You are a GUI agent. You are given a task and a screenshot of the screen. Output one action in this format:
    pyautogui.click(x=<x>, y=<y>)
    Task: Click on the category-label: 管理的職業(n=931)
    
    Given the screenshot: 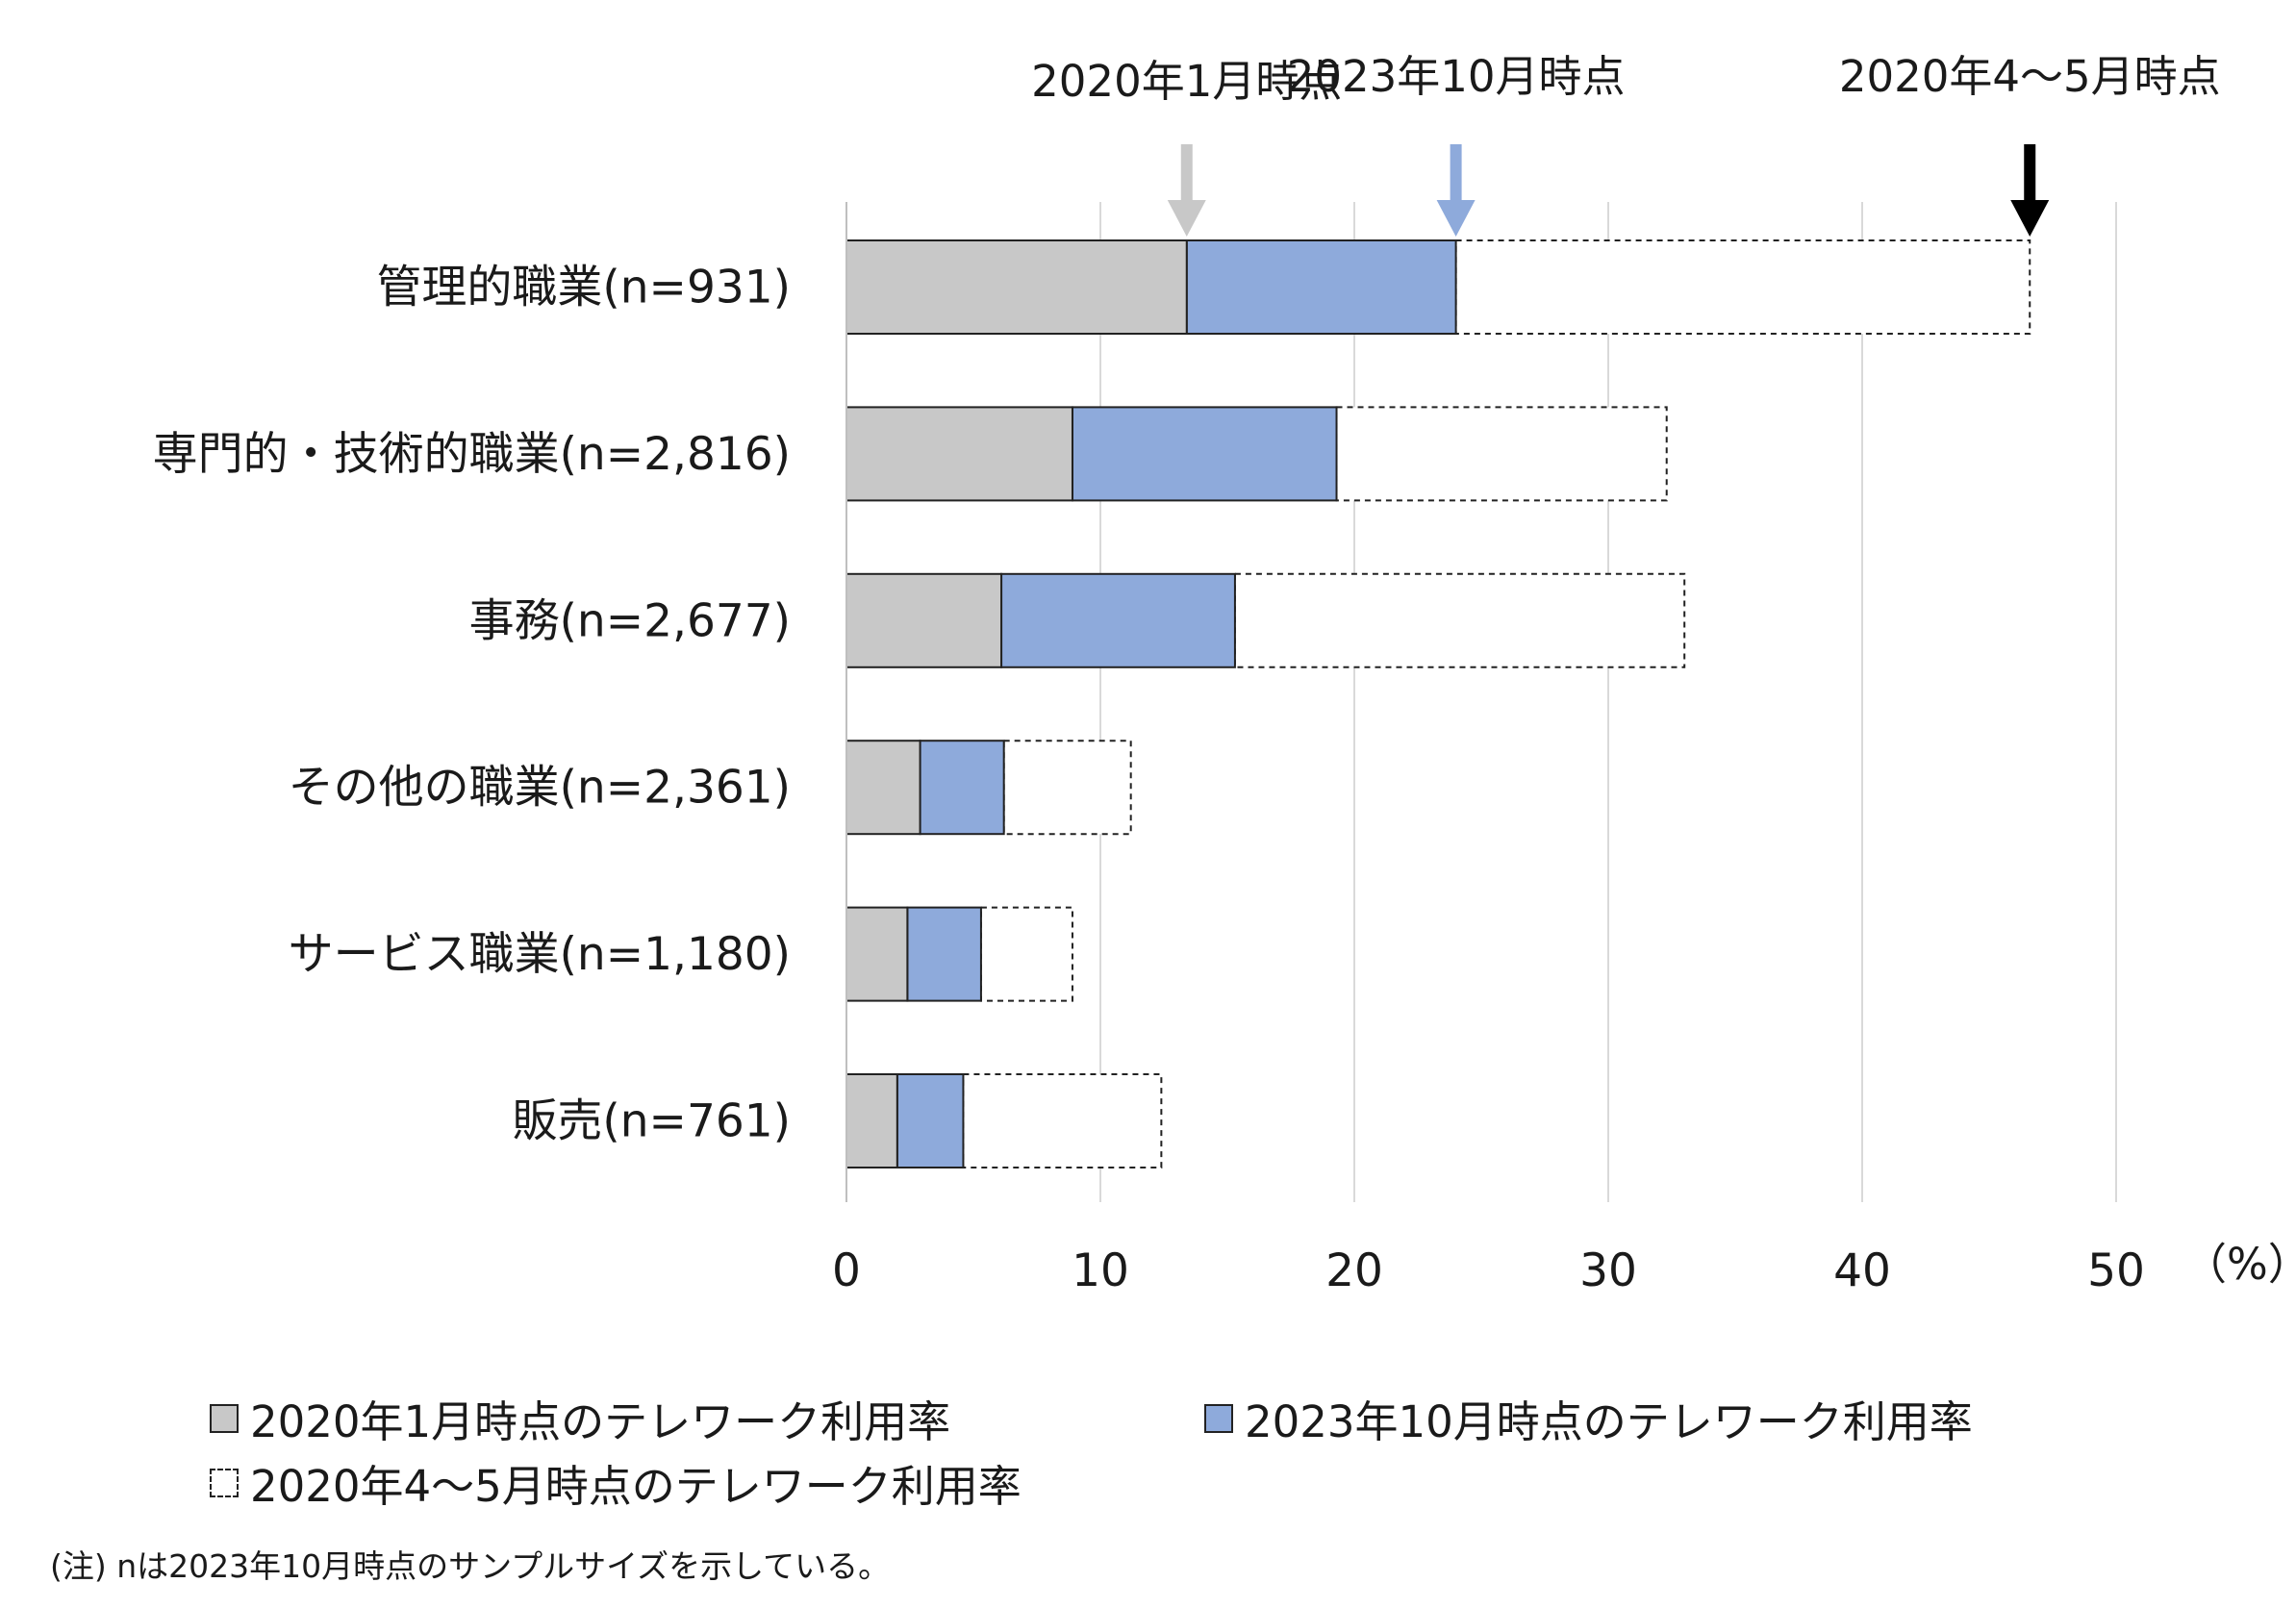 What is the action you would take?
    pyautogui.click(x=583, y=288)
    